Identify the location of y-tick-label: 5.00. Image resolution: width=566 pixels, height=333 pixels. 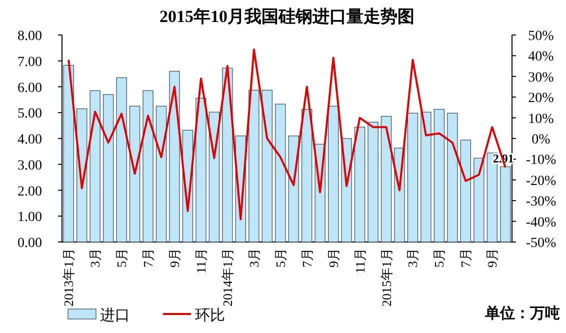
(30, 114).